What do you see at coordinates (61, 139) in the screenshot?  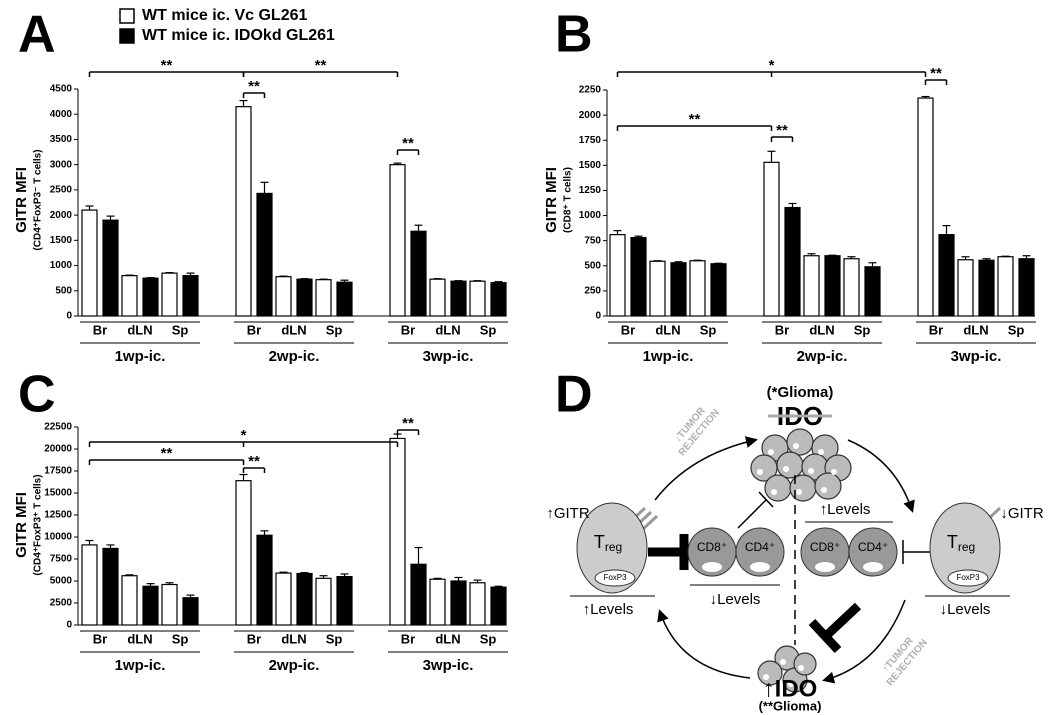 I see `y-tick-label: 3500` at bounding box center [61, 139].